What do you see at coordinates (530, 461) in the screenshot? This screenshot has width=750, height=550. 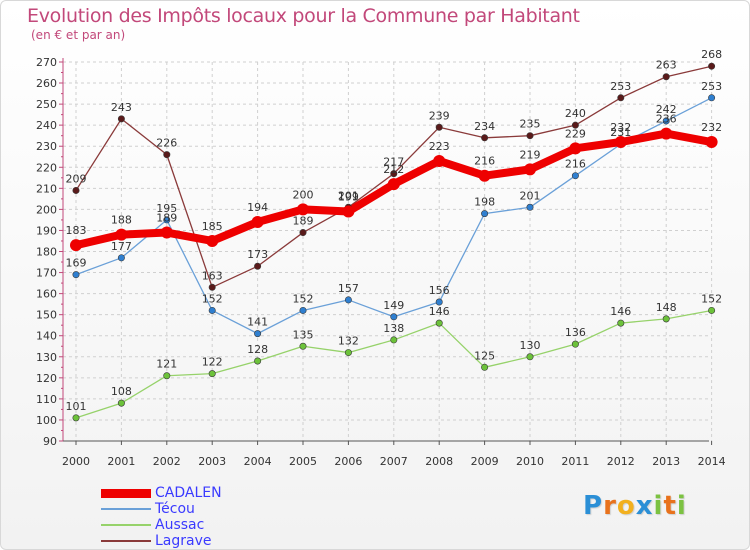 I see `x-tick-label: 2010` at bounding box center [530, 461].